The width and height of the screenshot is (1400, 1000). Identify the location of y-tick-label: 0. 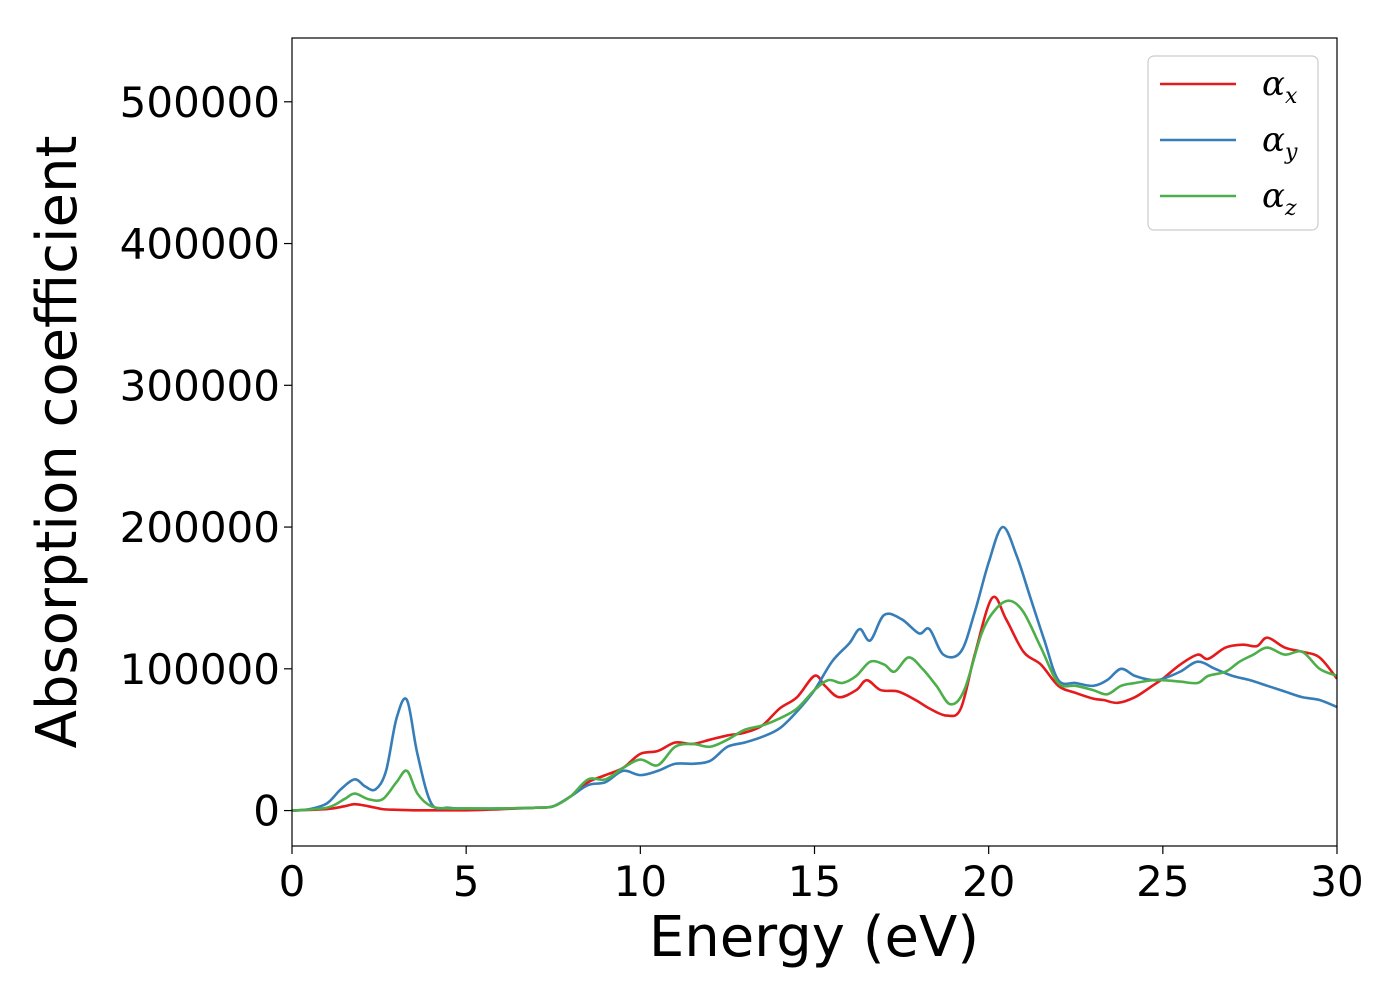
(266, 811).